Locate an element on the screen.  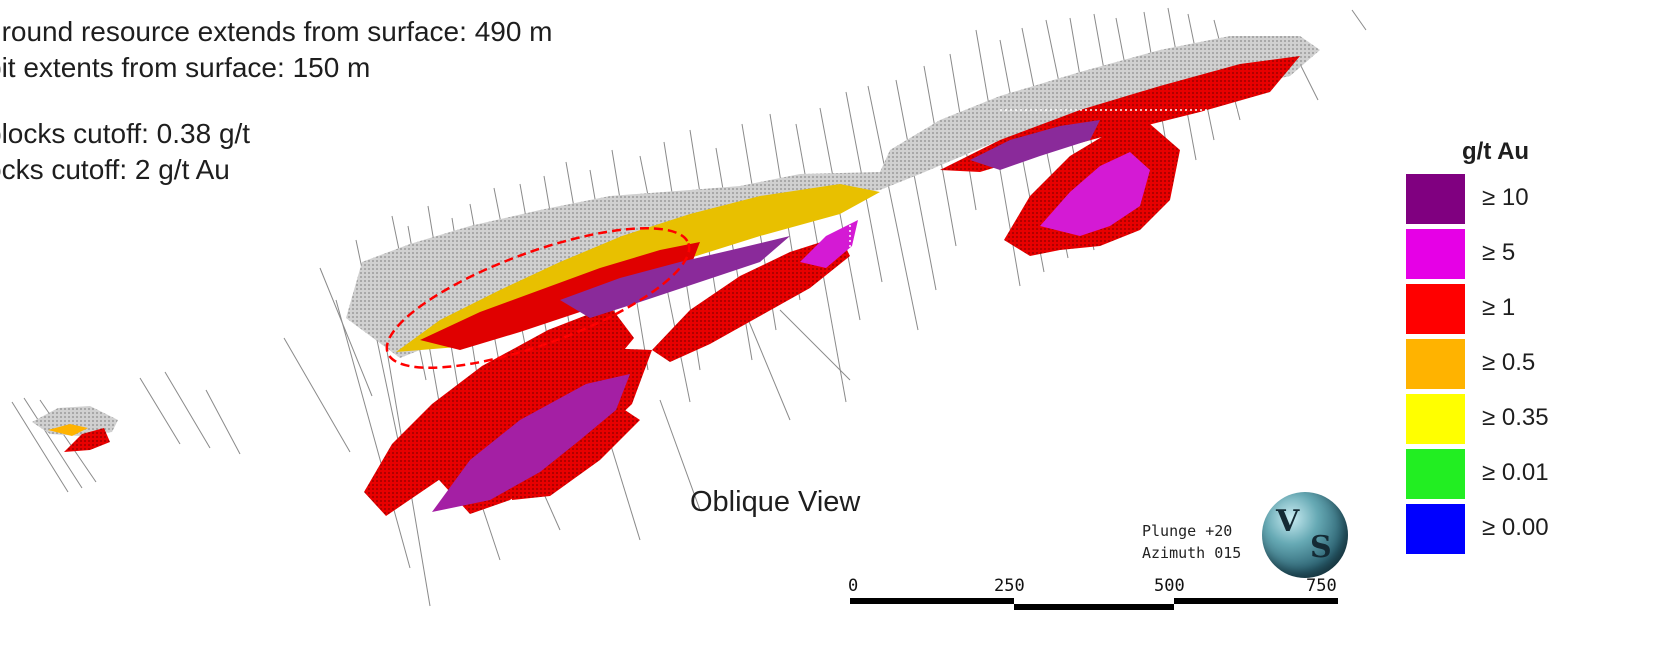
scale-label-750: 750 is located at coordinates (1321, 586).